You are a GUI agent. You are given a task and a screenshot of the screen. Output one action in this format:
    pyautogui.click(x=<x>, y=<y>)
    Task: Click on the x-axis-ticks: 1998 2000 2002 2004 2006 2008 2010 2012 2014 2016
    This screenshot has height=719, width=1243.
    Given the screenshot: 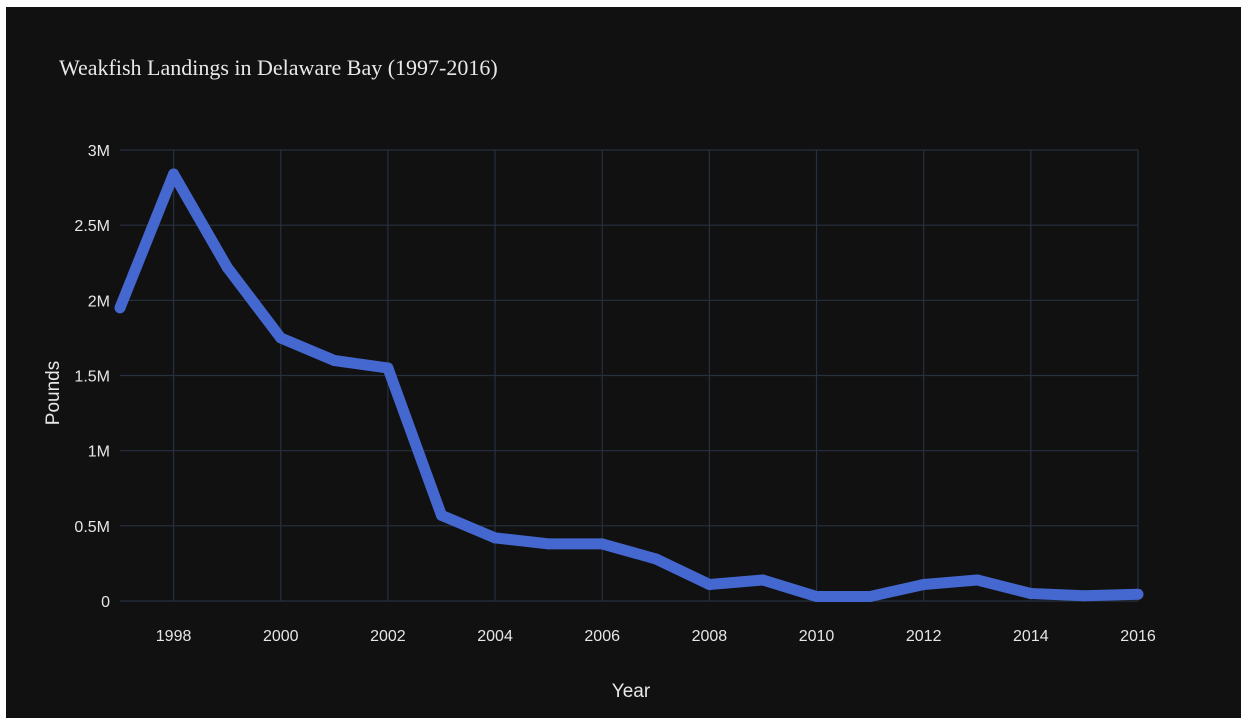 What is the action you would take?
    pyautogui.click(x=656, y=636)
    